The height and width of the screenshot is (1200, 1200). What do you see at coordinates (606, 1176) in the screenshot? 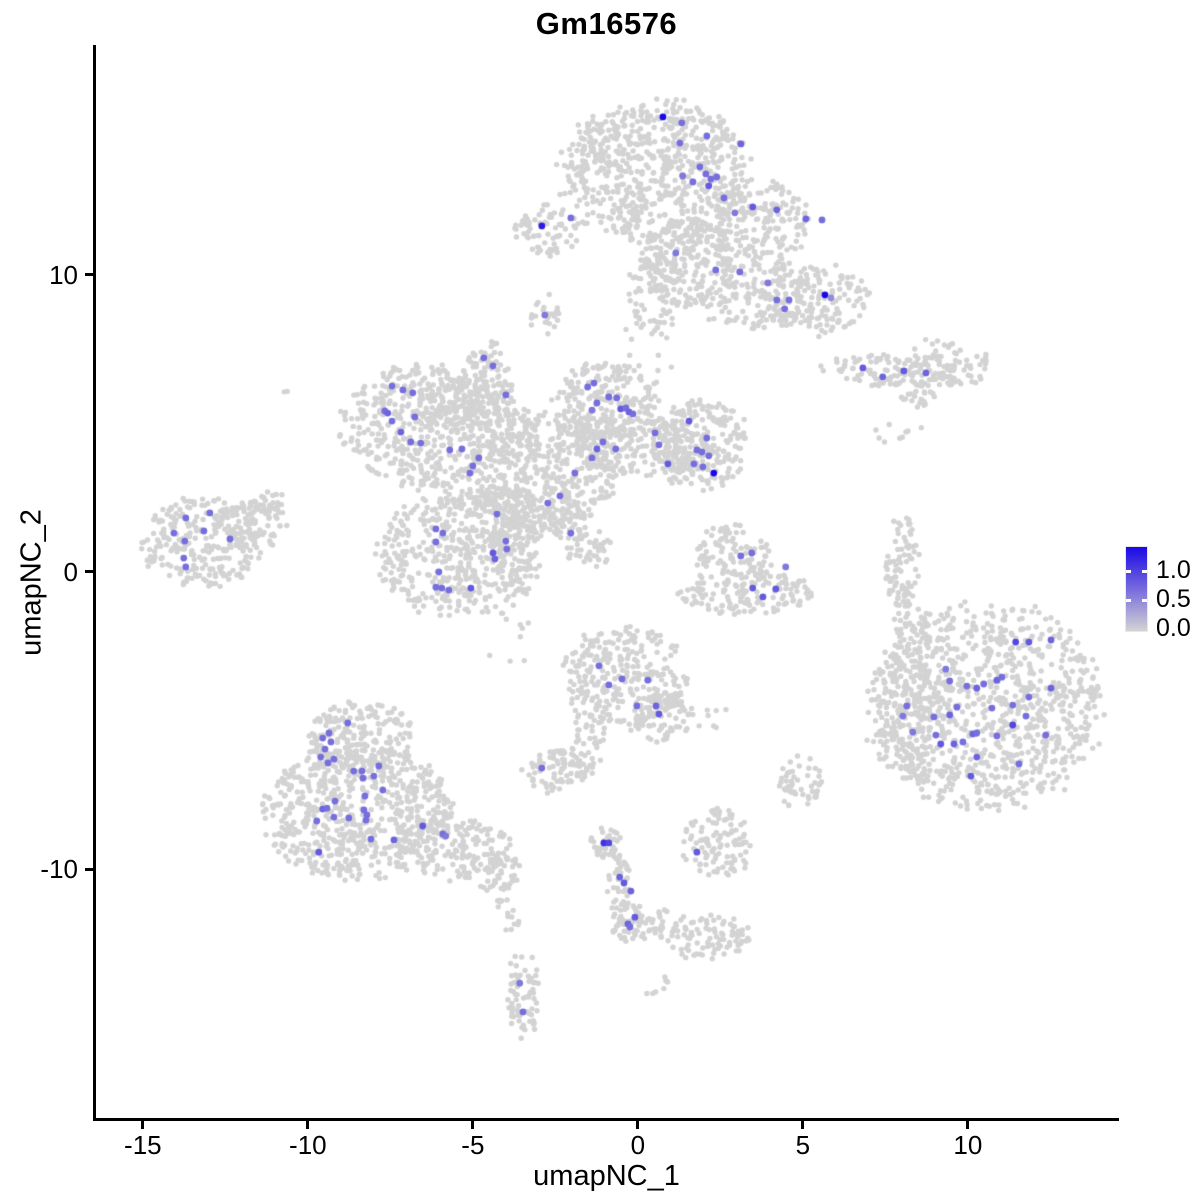
I see `x-axis-title: umapNC_1` at bounding box center [606, 1176].